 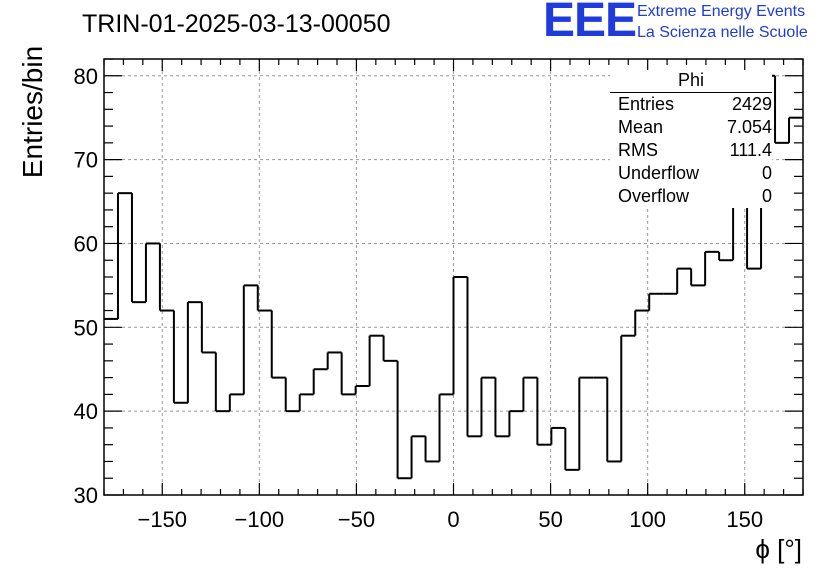 What do you see at coordinates (638, 150) in the screenshot?
I see `stats-label: RMS` at bounding box center [638, 150].